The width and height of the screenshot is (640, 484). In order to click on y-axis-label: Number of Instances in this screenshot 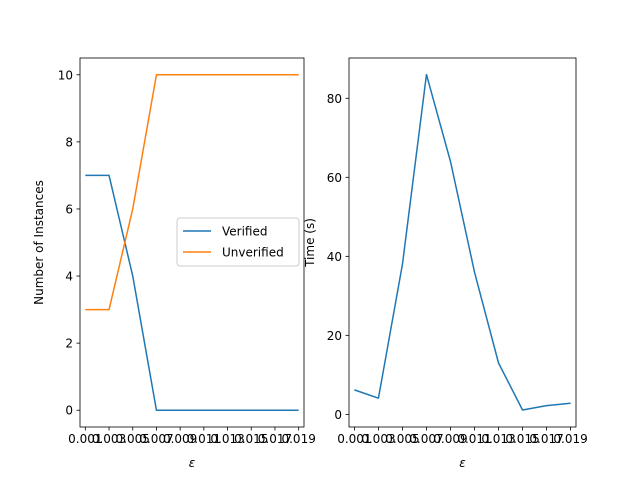, I will do `click(39, 242)`.